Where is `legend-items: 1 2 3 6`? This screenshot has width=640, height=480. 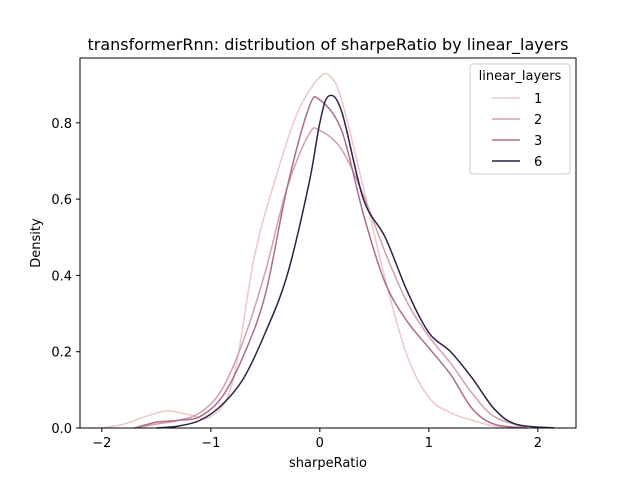
legend-items: 1 2 3 6 is located at coordinates (517, 131).